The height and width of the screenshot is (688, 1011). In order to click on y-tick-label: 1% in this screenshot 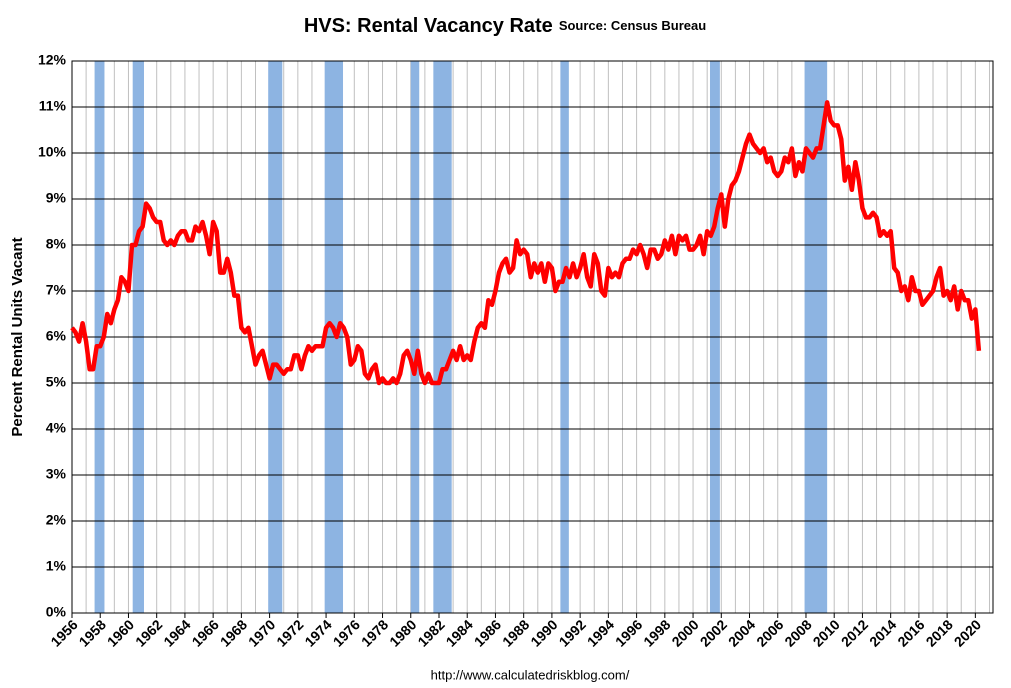, I will do `click(56, 566)`.